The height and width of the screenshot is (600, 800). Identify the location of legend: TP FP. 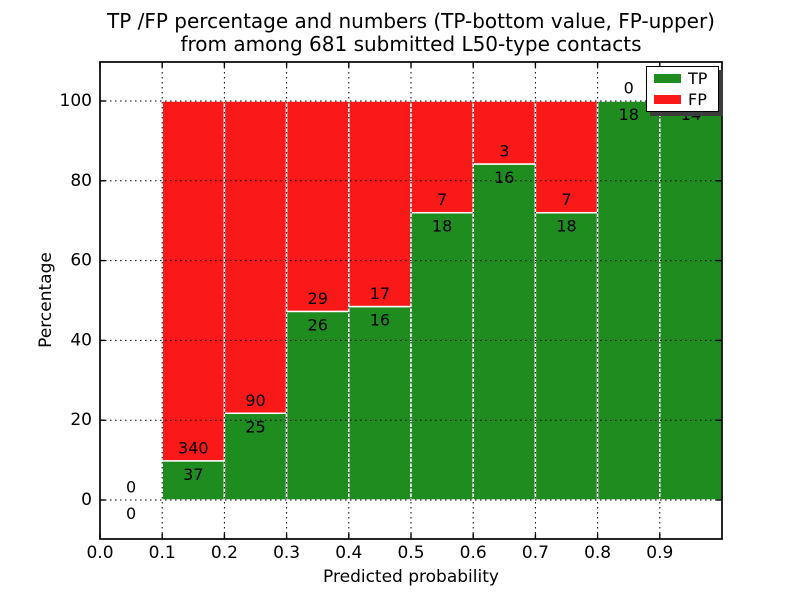
(682, 89).